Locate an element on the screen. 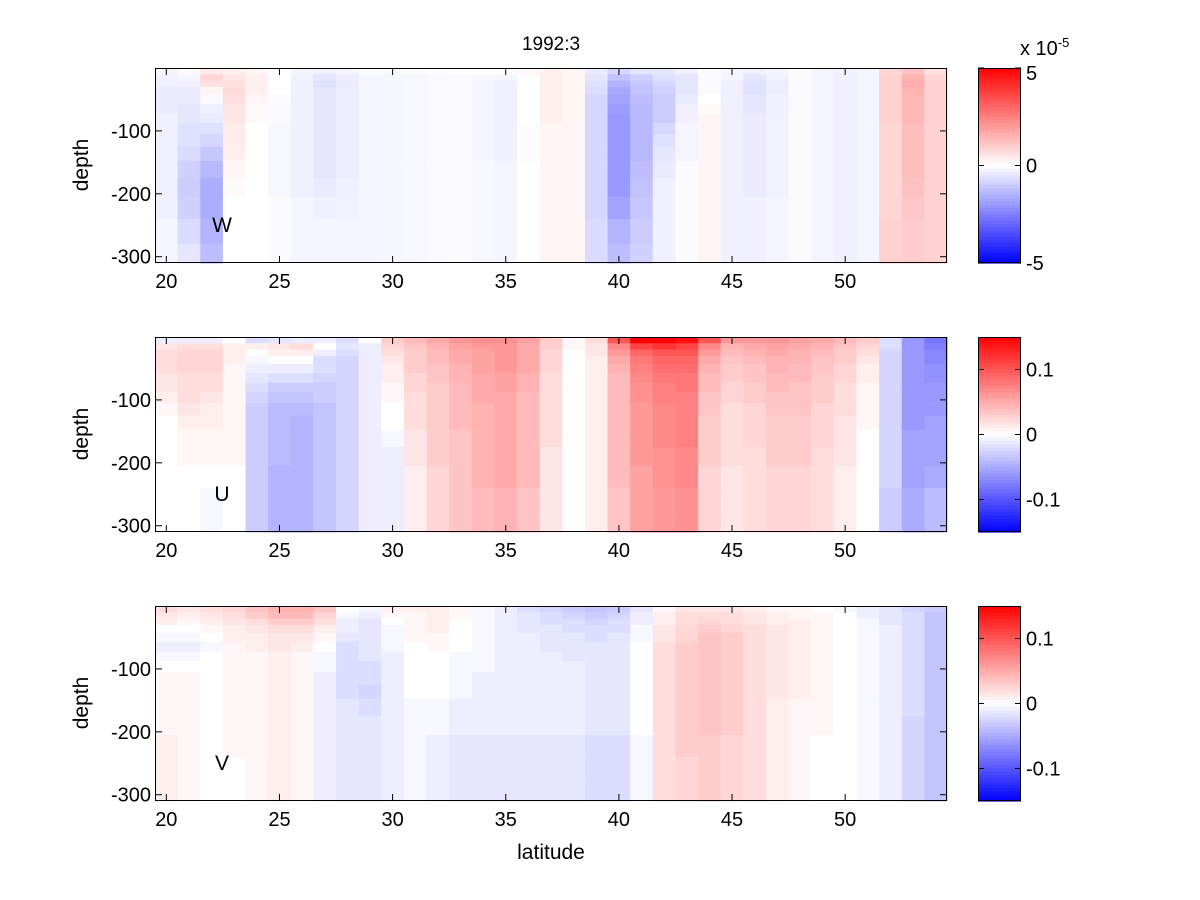  y-tick-label: -200 is located at coordinates (131, 733).